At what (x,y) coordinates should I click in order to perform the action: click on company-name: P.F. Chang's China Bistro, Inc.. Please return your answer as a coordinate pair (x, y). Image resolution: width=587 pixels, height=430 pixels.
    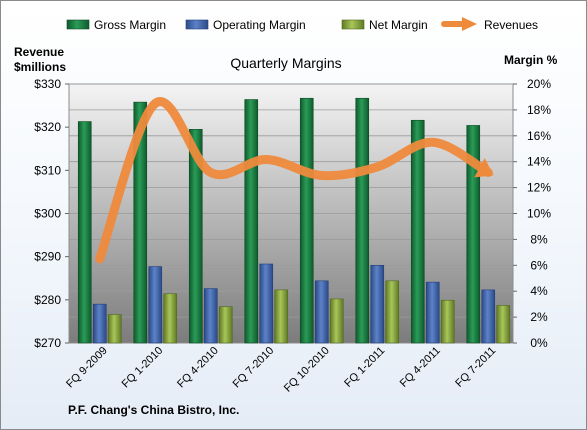
    Looking at the image, I should click on (153, 410).